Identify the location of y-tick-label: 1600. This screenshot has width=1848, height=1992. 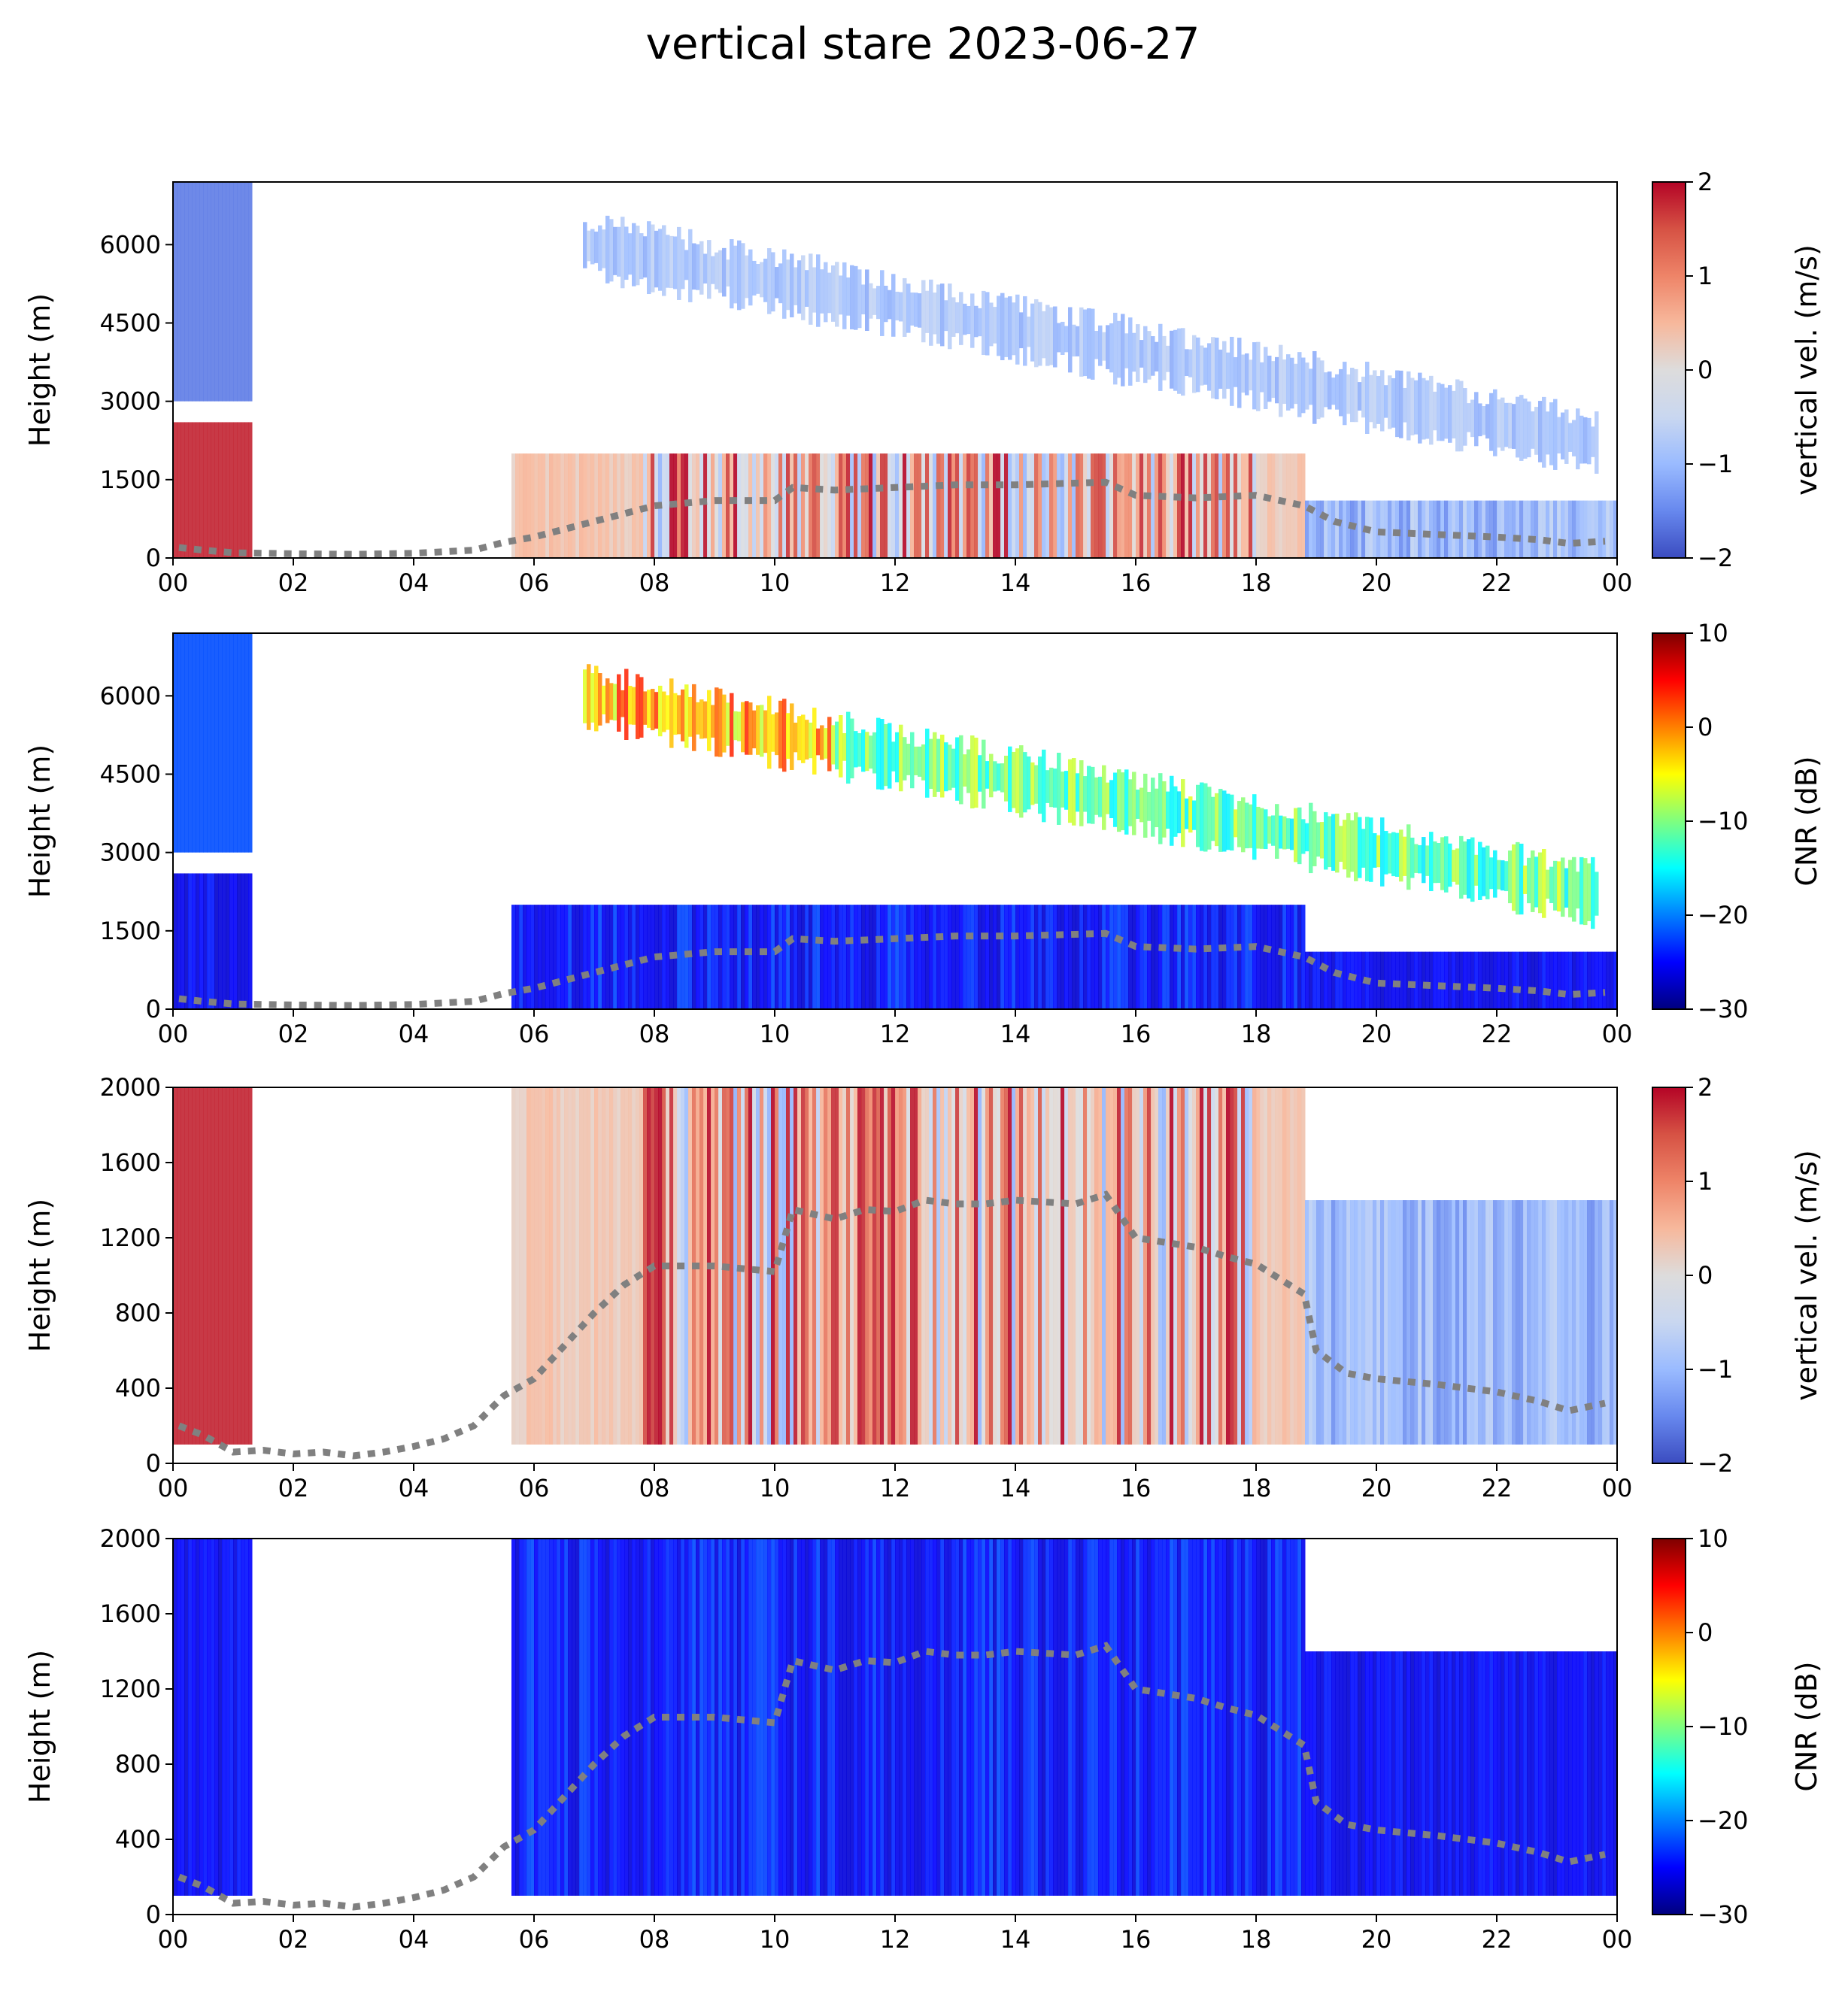
(130, 1162).